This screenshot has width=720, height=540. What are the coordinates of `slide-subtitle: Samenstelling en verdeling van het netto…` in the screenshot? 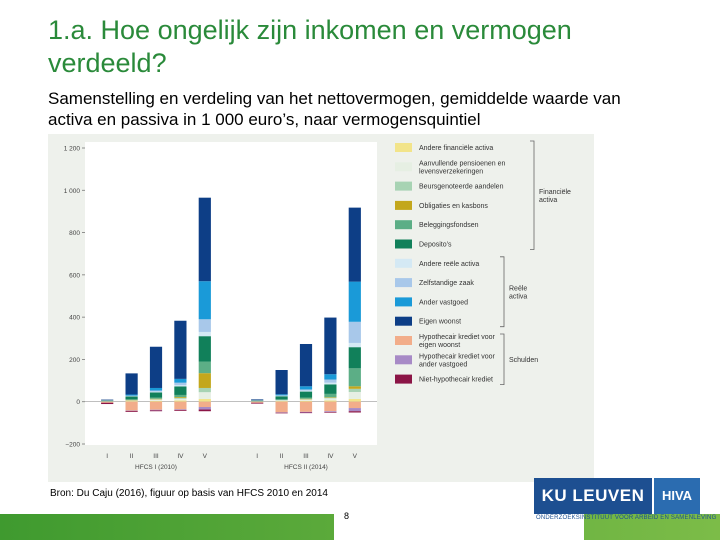 It's located at (334, 109).